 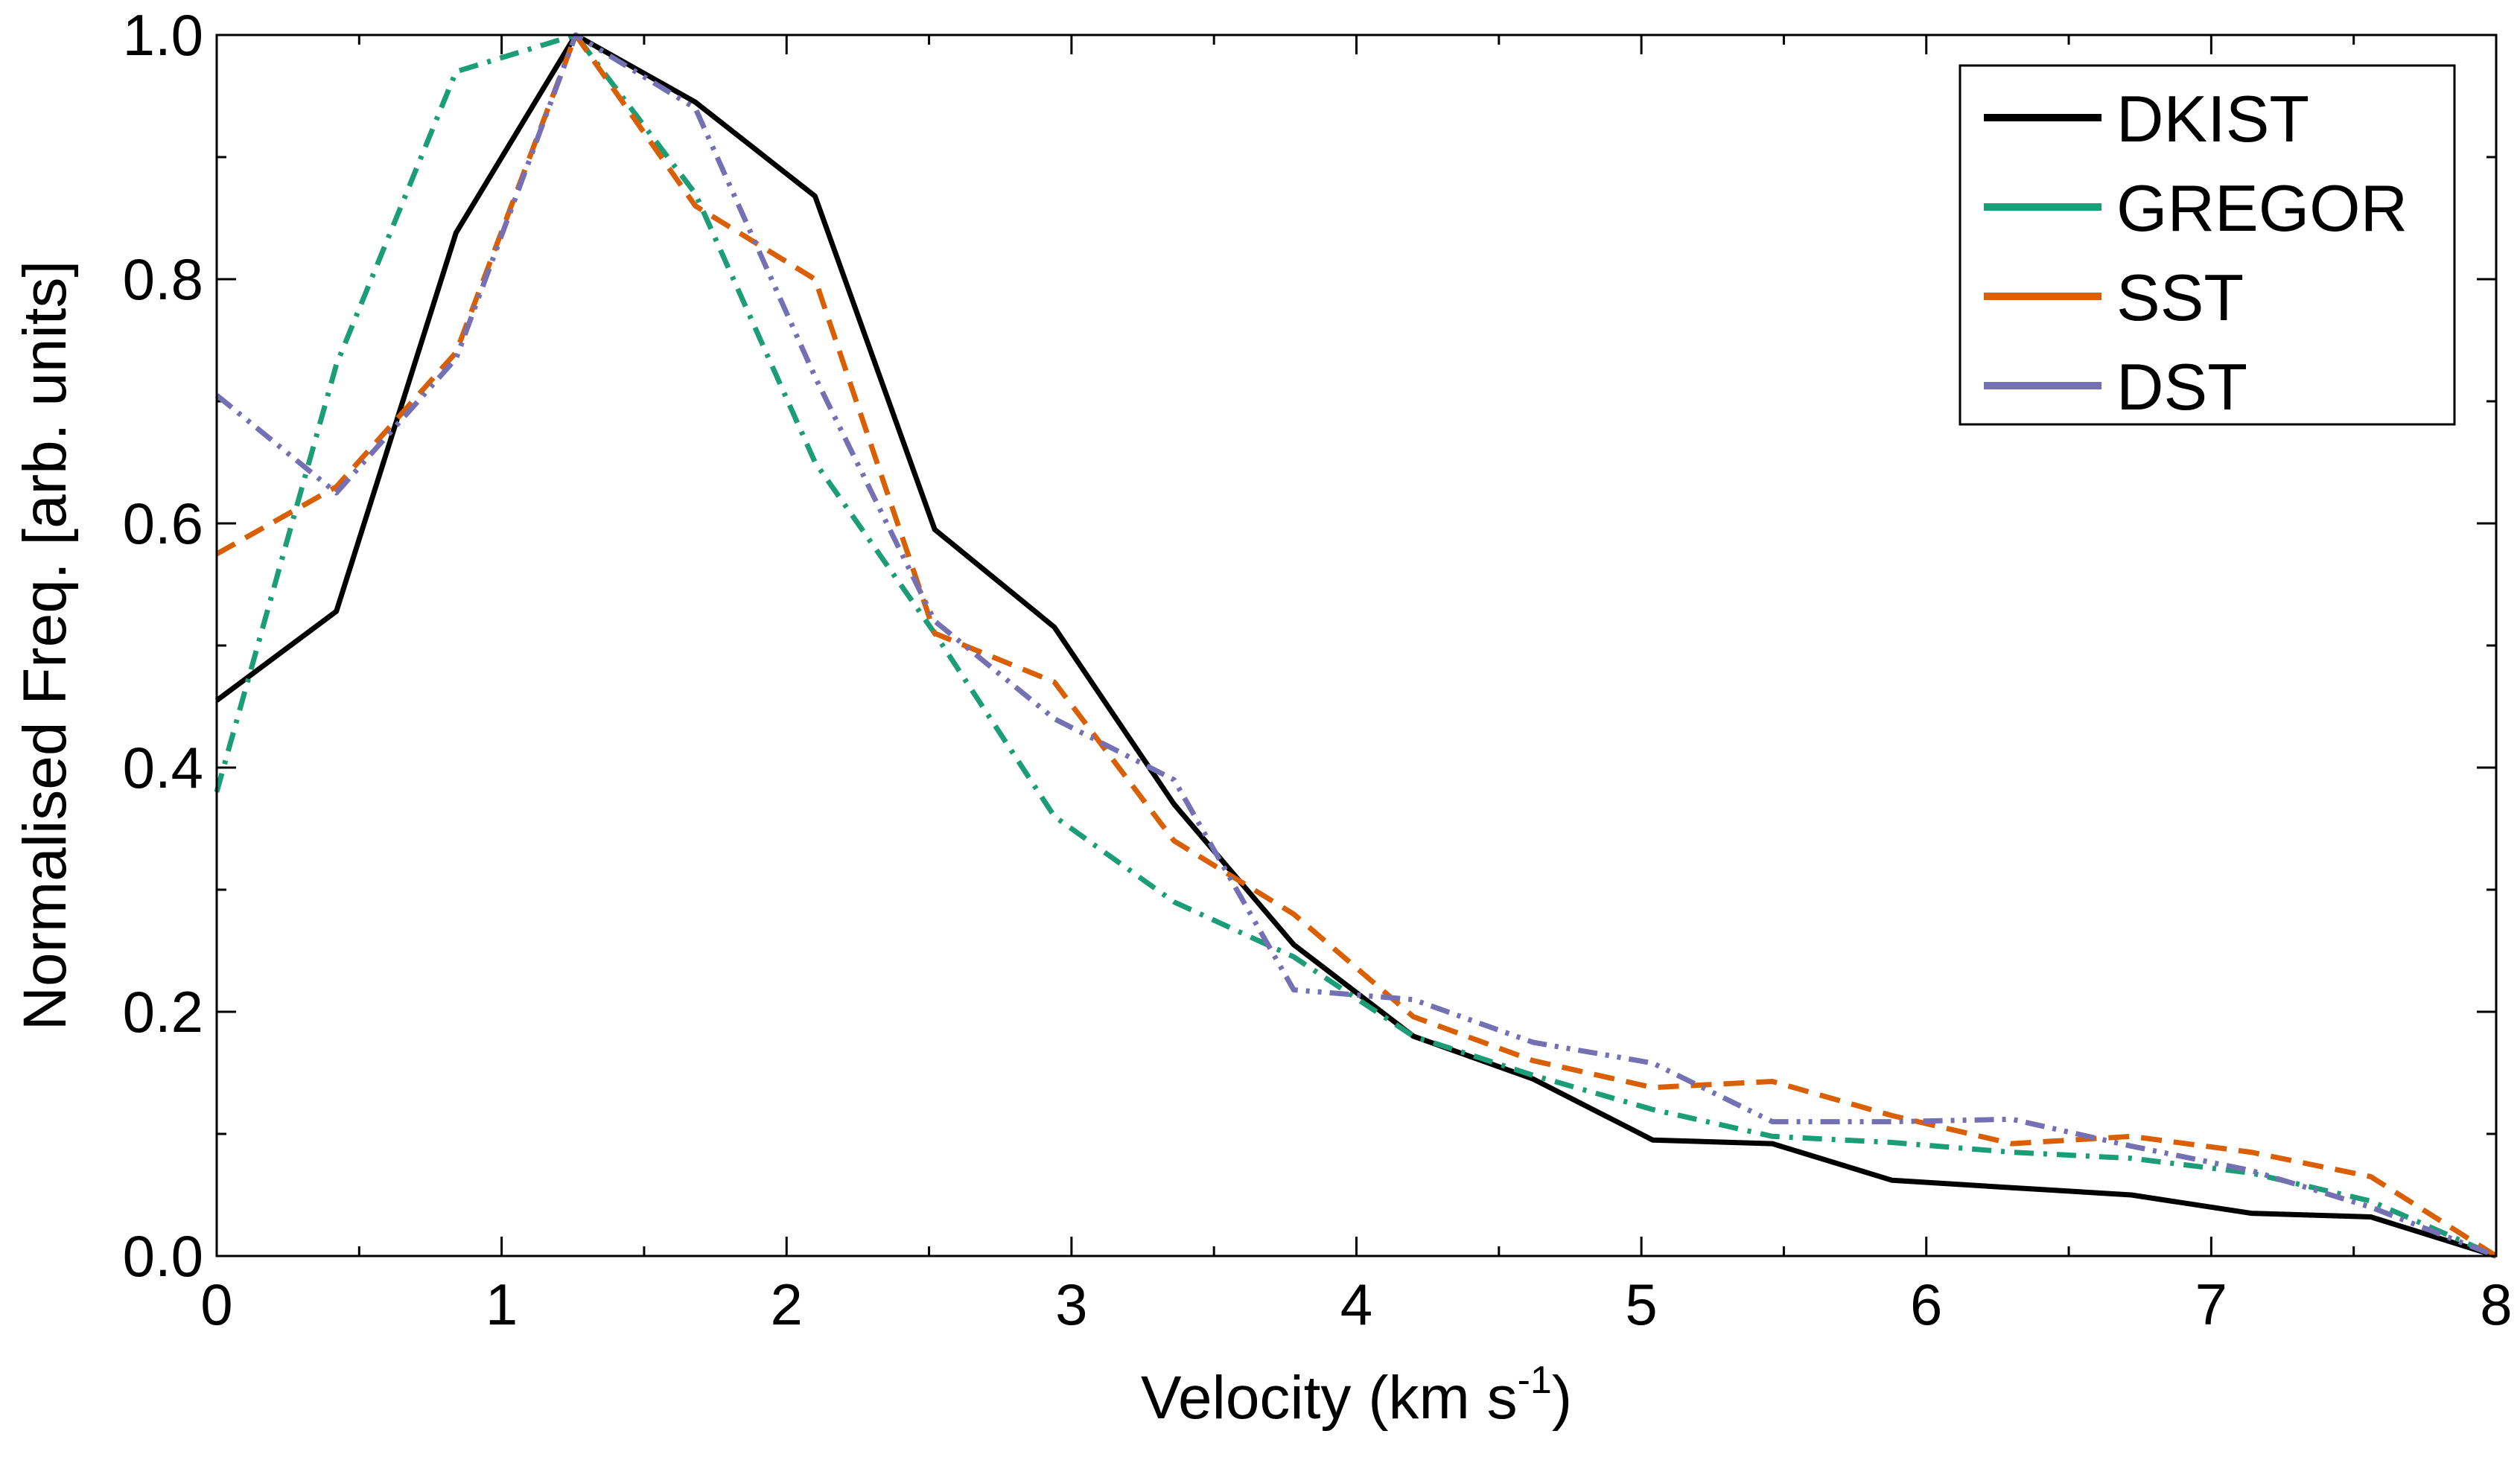 What do you see at coordinates (2211, 1304) in the screenshot?
I see `x-tick-label: 7` at bounding box center [2211, 1304].